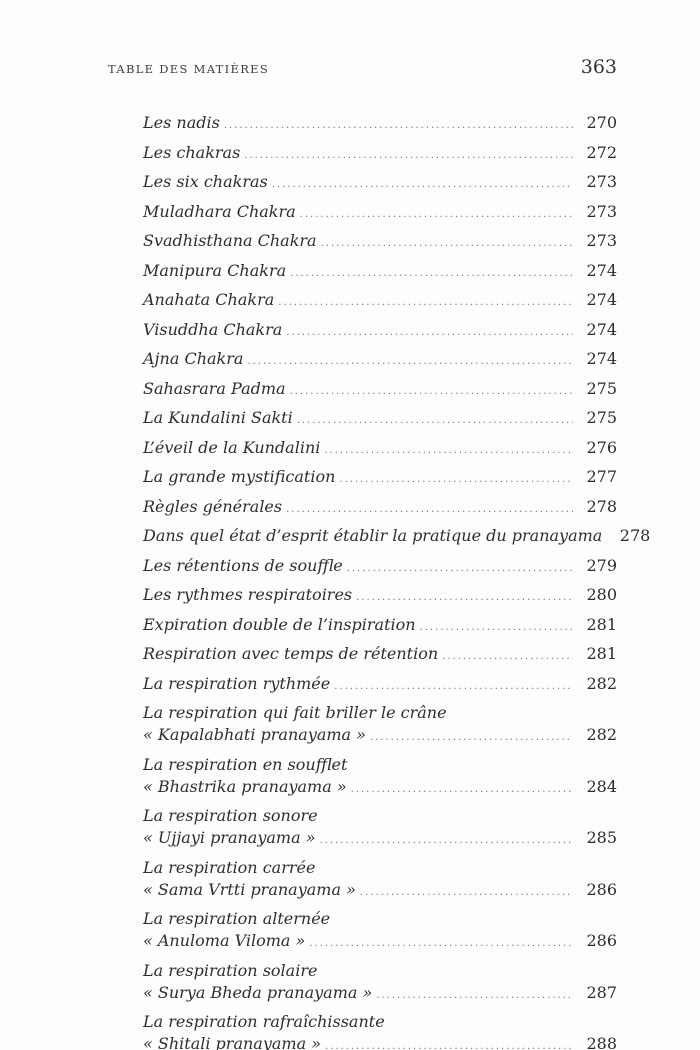 The width and height of the screenshot is (700, 1050). Describe the element at coordinates (230, 970) in the screenshot. I see `toc-entry-title: La respiration solaire` at that location.